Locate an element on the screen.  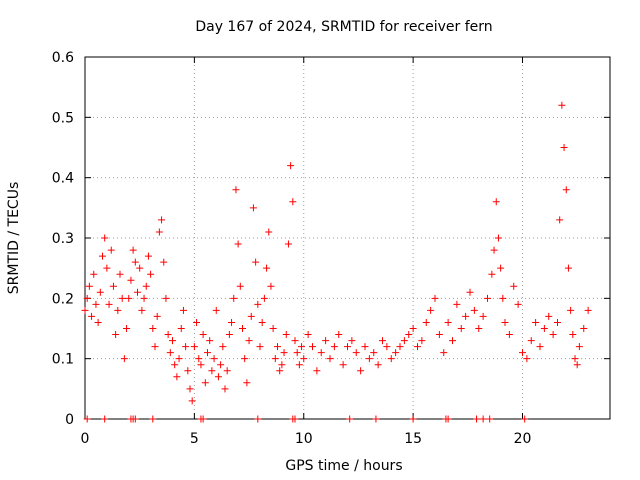
y-tick-label: 0.6 is located at coordinates (63, 58).